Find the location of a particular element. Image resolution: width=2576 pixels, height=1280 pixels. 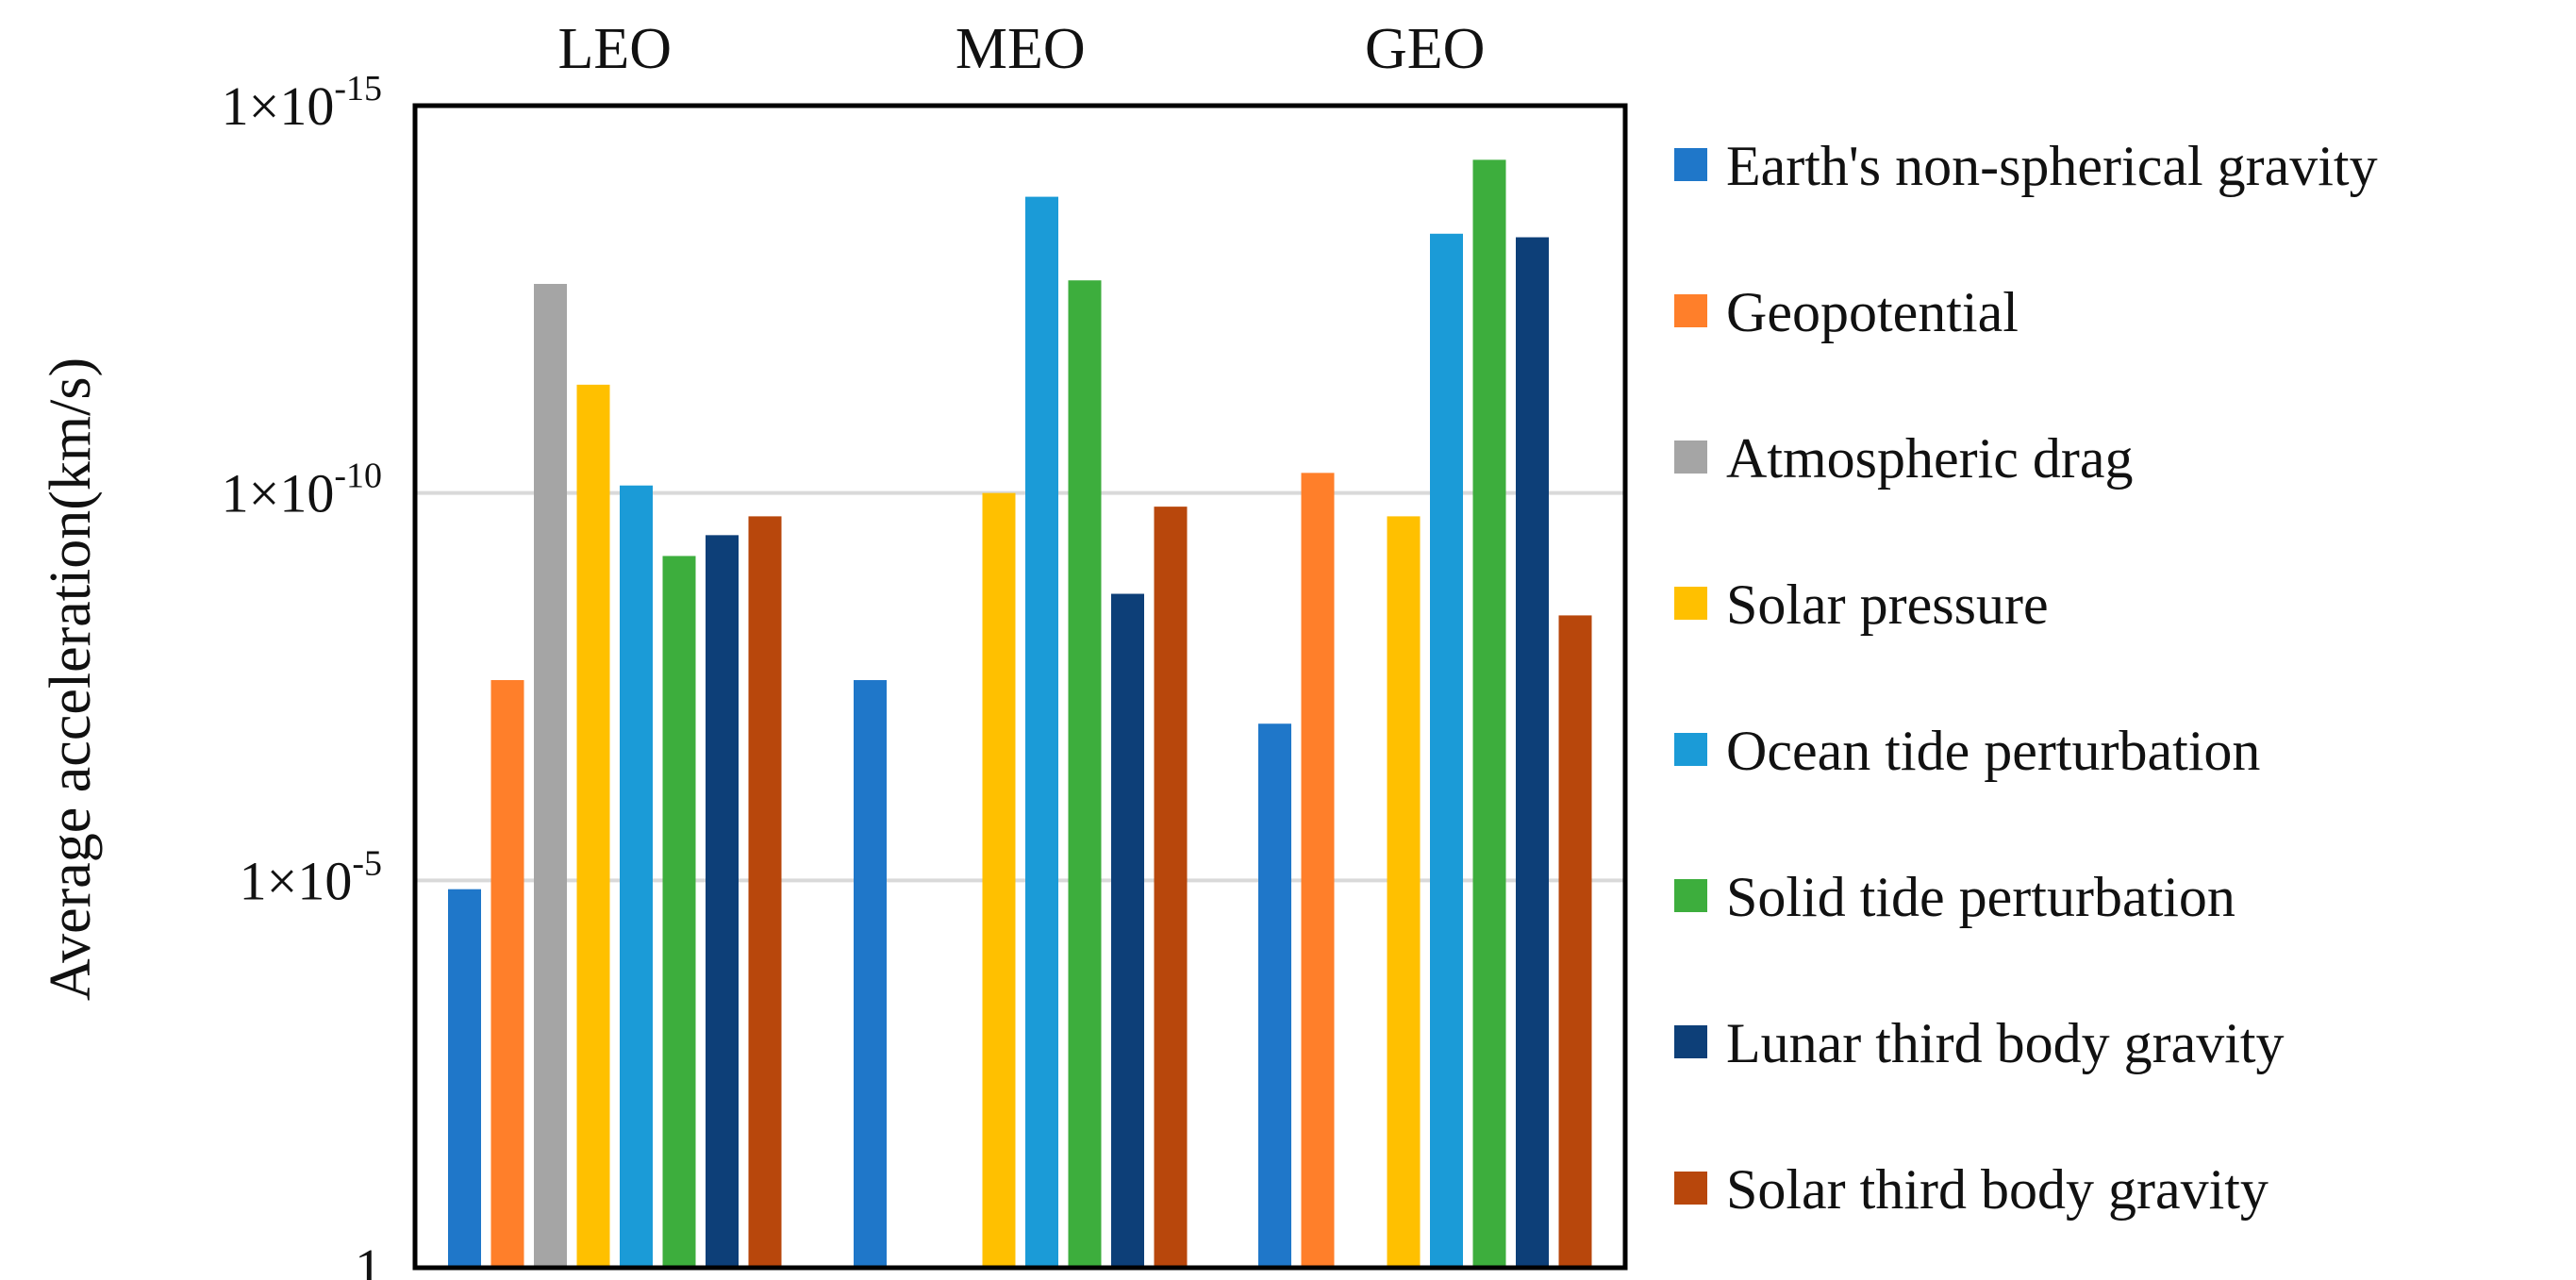

y-tick-exponent: -10 is located at coordinates (358, 476).